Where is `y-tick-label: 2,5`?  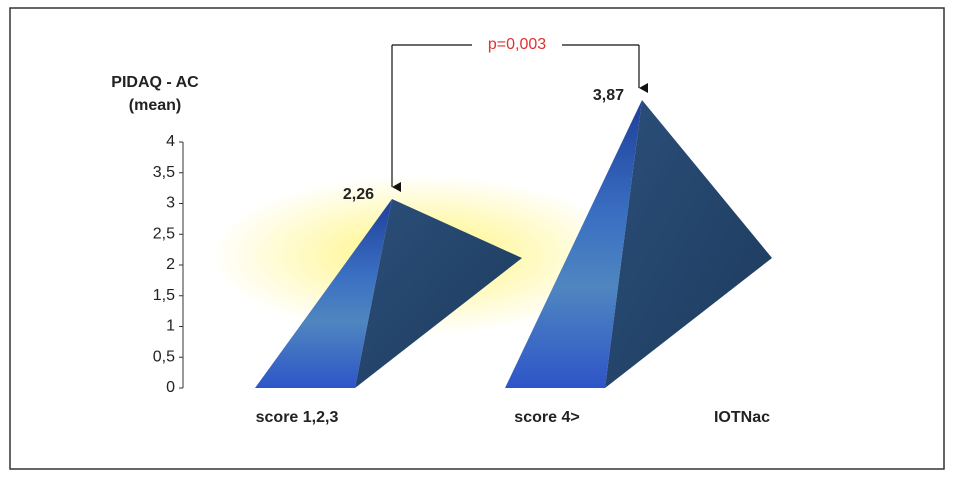 y-tick-label: 2,5 is located at coordinates (164, 233).